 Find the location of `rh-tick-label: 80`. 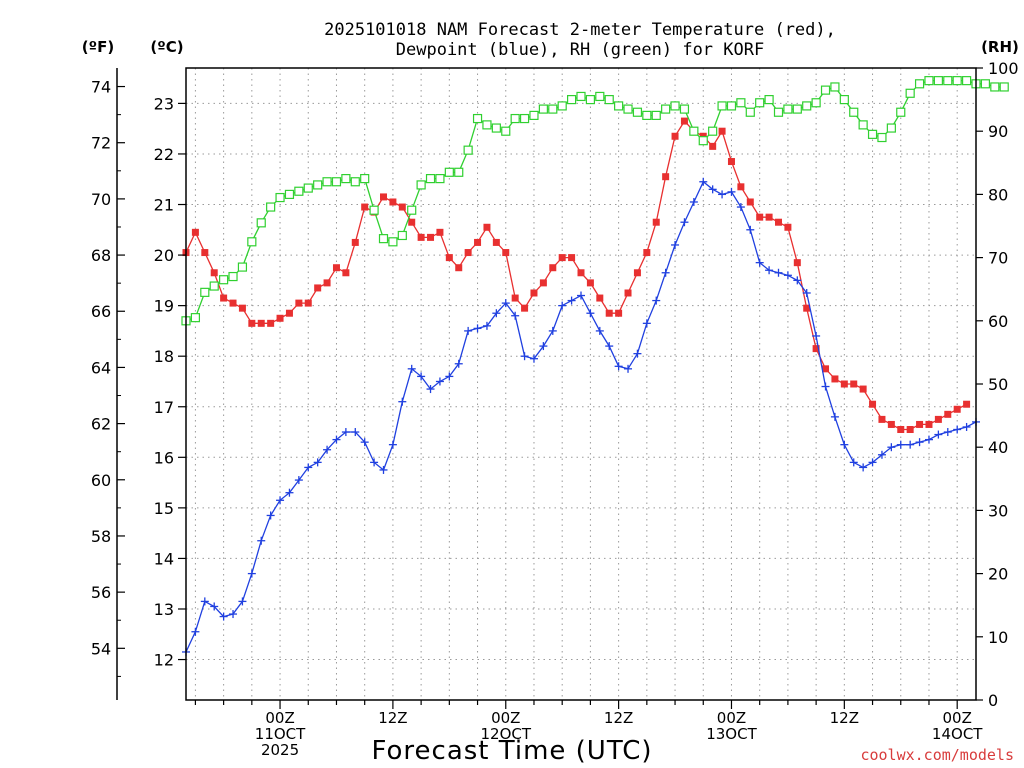

rh-tick-label: 80 is located at coordinates (998, 194).